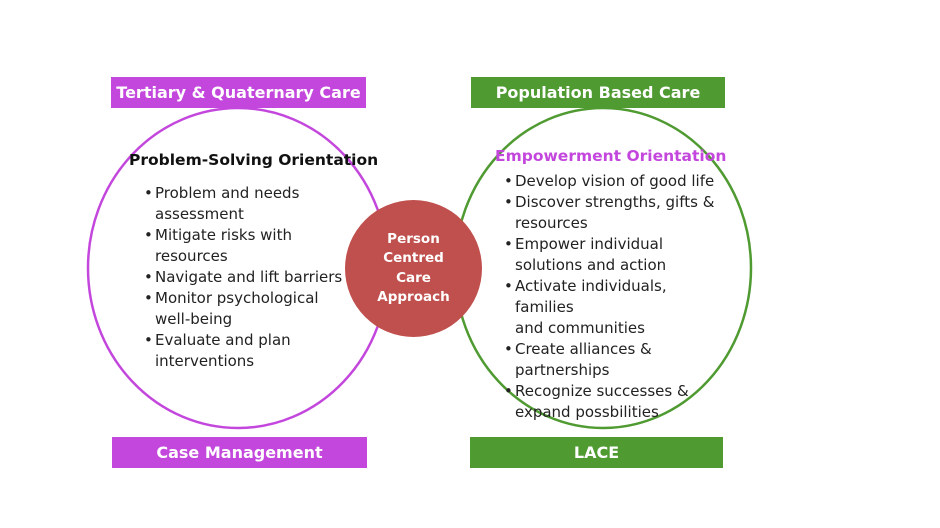 Image resolution: width=940 pixels, height=528 pixels. I want to click on list-item: Develop vision of good life, so click(614, 181).